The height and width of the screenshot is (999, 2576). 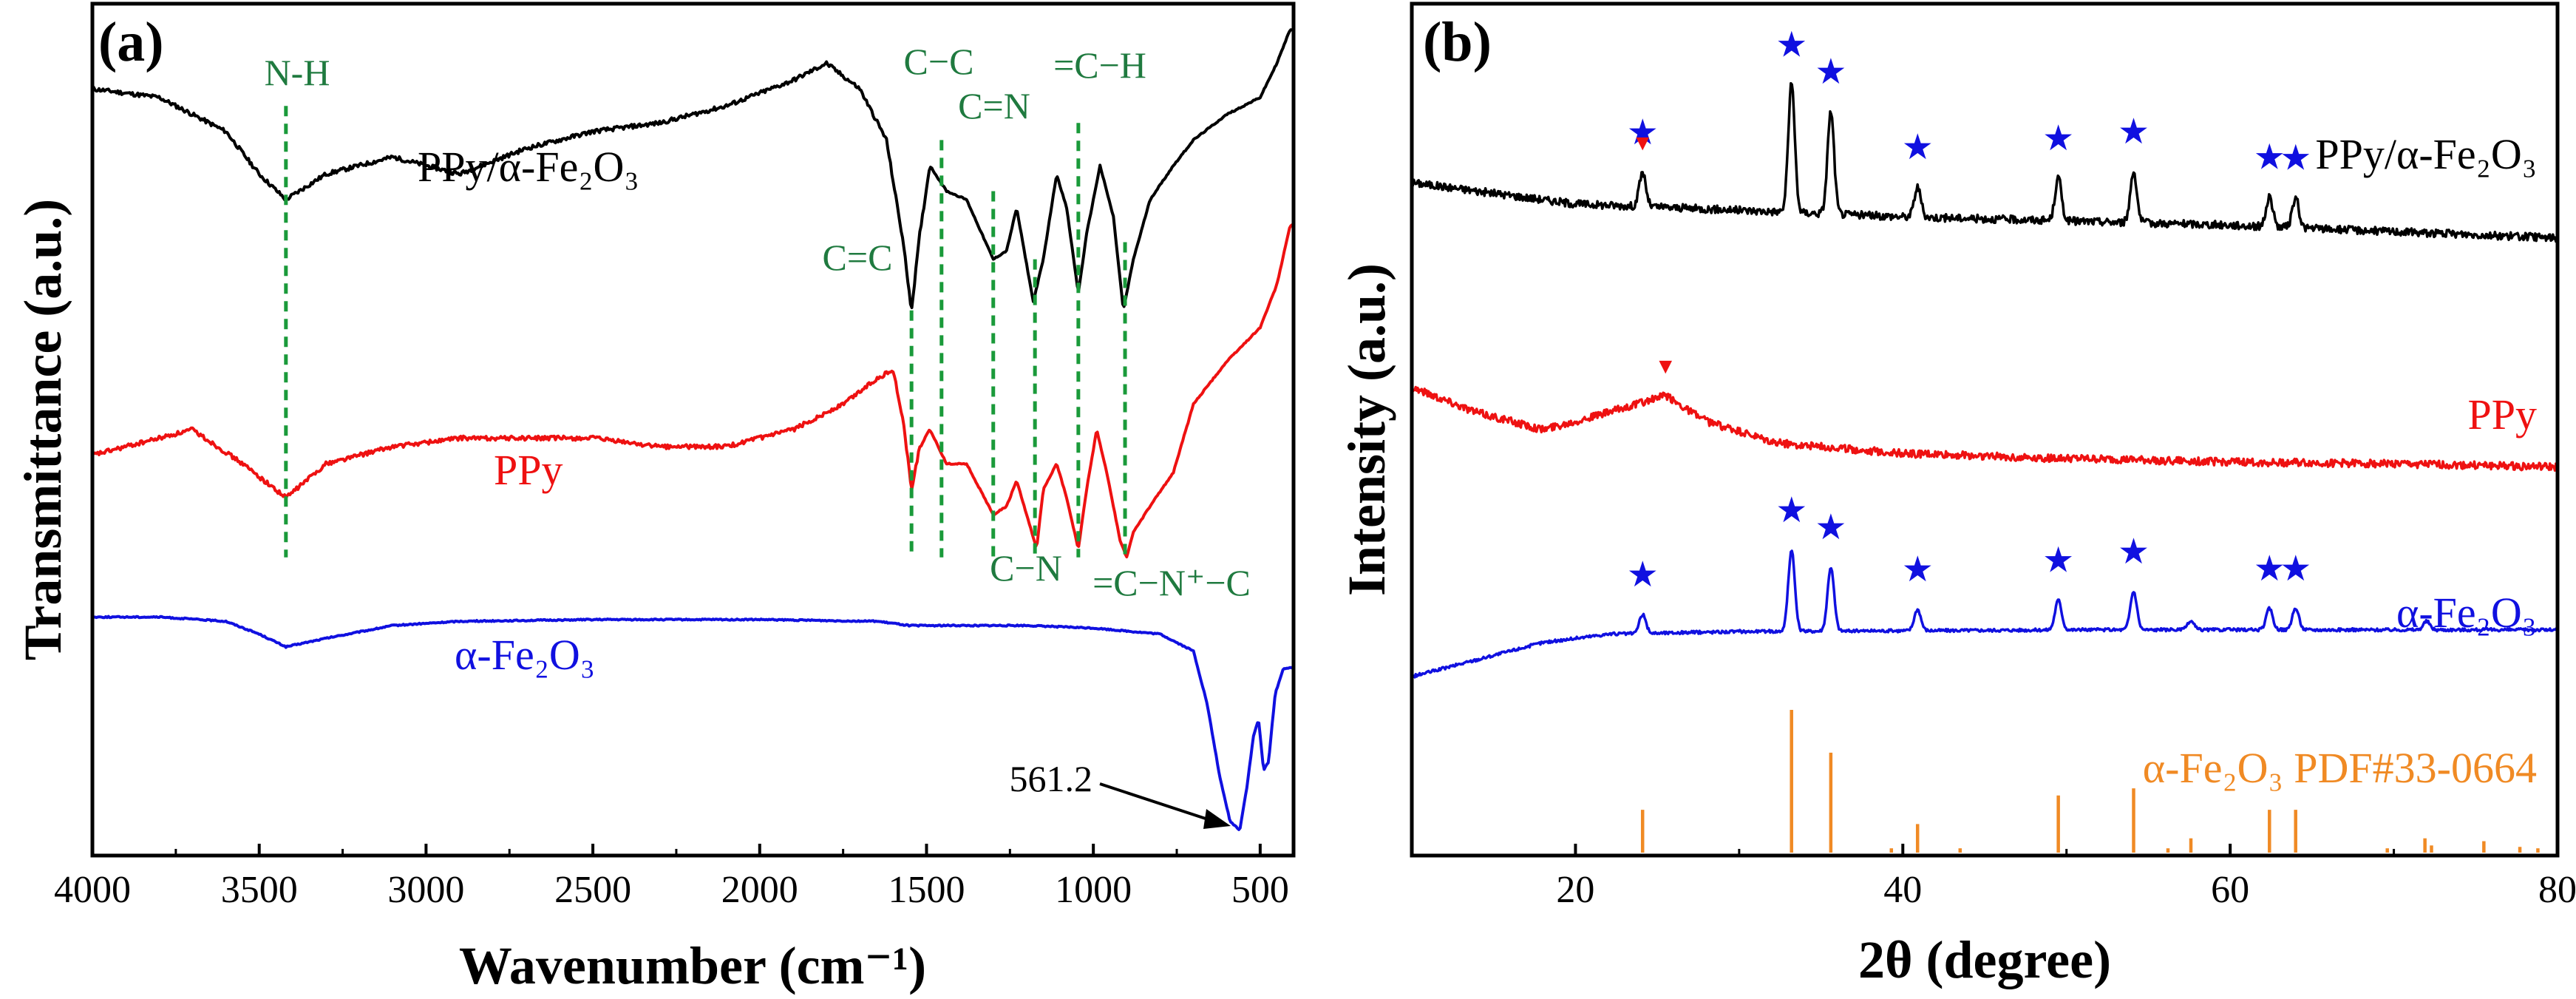 I want to click on star-marker-0-64: ★, so click(x=2295, y=158).